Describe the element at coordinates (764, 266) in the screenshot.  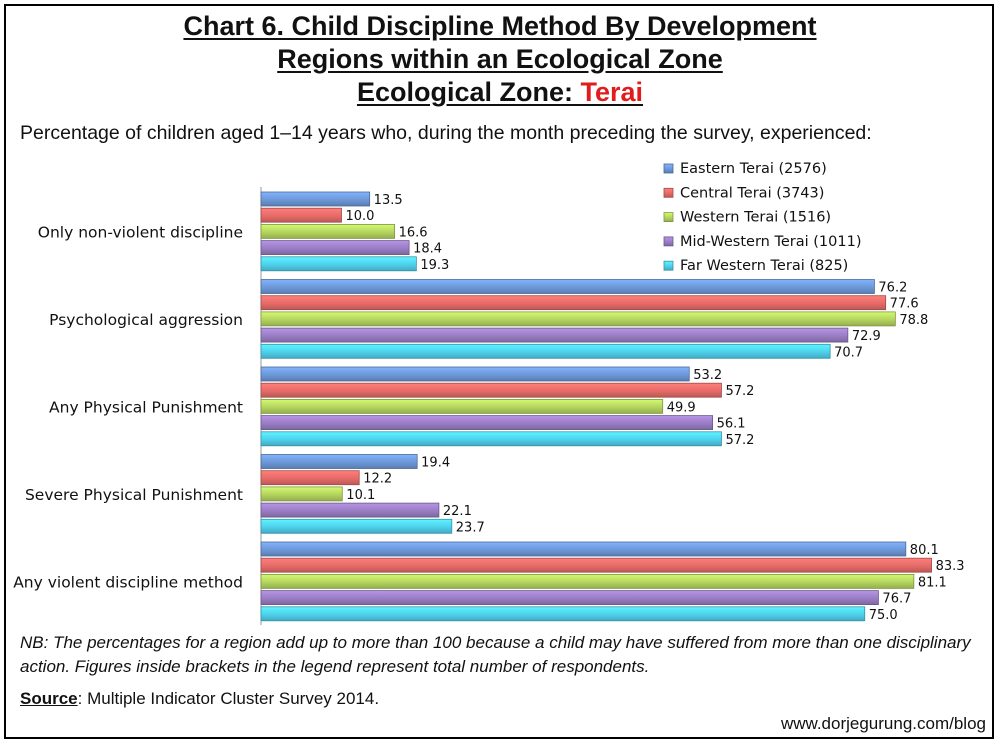
I see `legend-entry: Far Western Terai (825)` at that location.